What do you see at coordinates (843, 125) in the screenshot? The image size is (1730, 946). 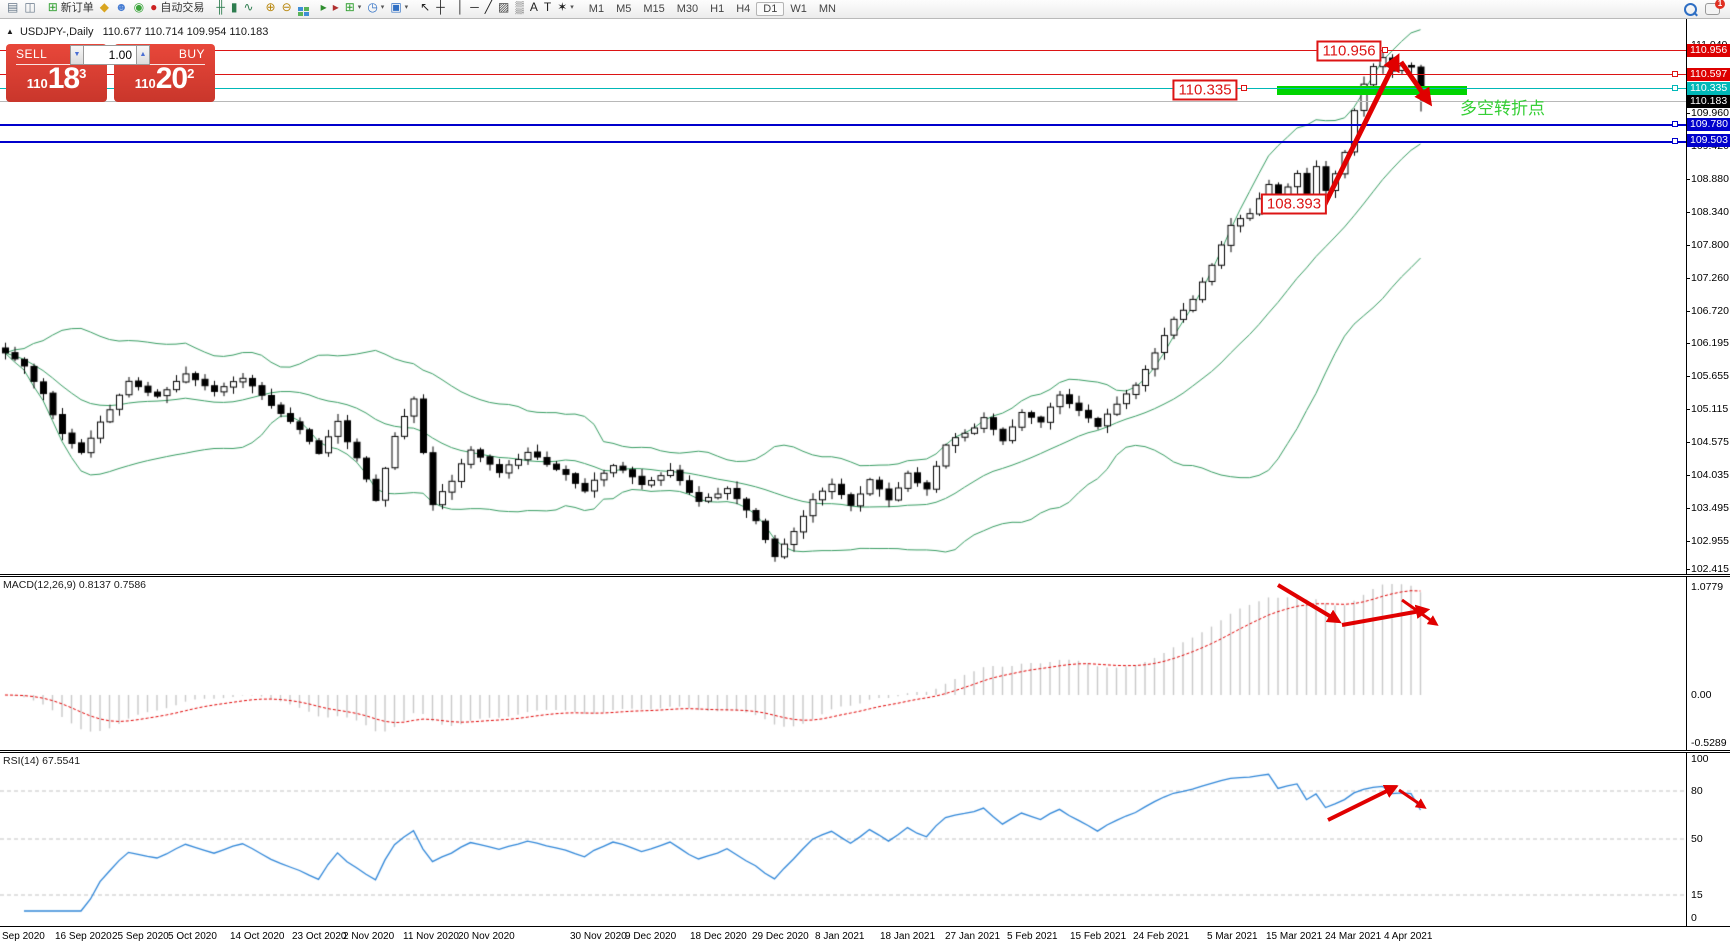 I see `horizontal-line-109.780` at bounding box center [843, 125].